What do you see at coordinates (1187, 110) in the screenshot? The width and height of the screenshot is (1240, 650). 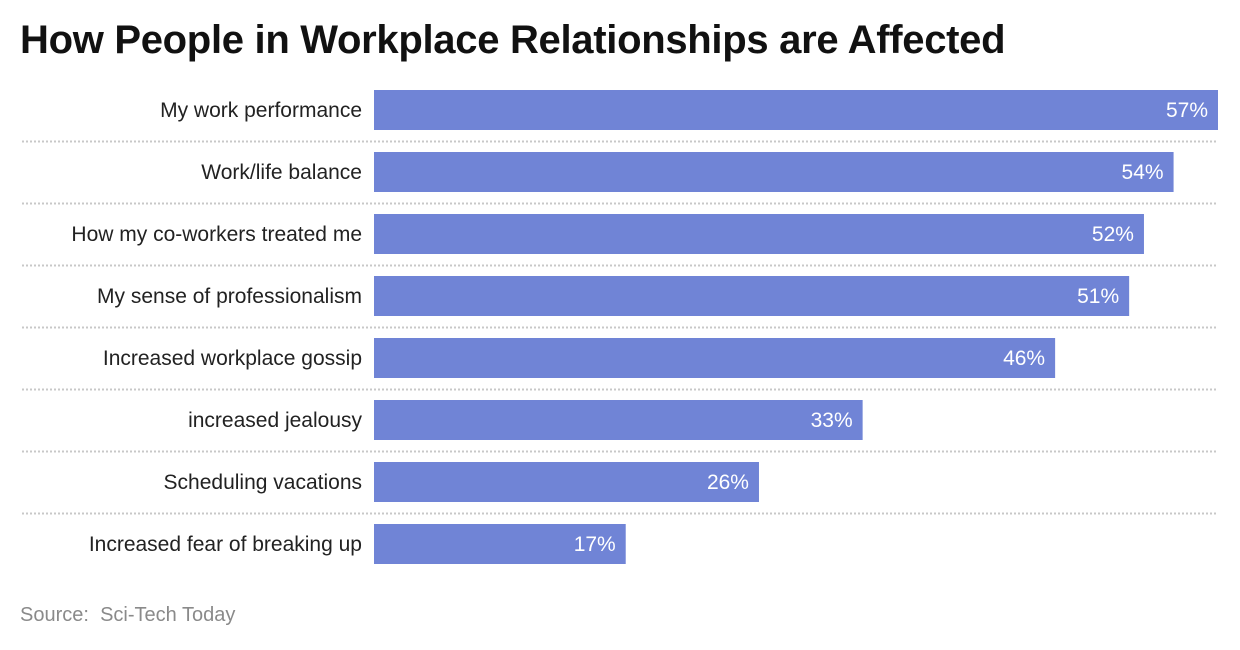 I see `value-label: 57%` at bounding box center [1187, 110].